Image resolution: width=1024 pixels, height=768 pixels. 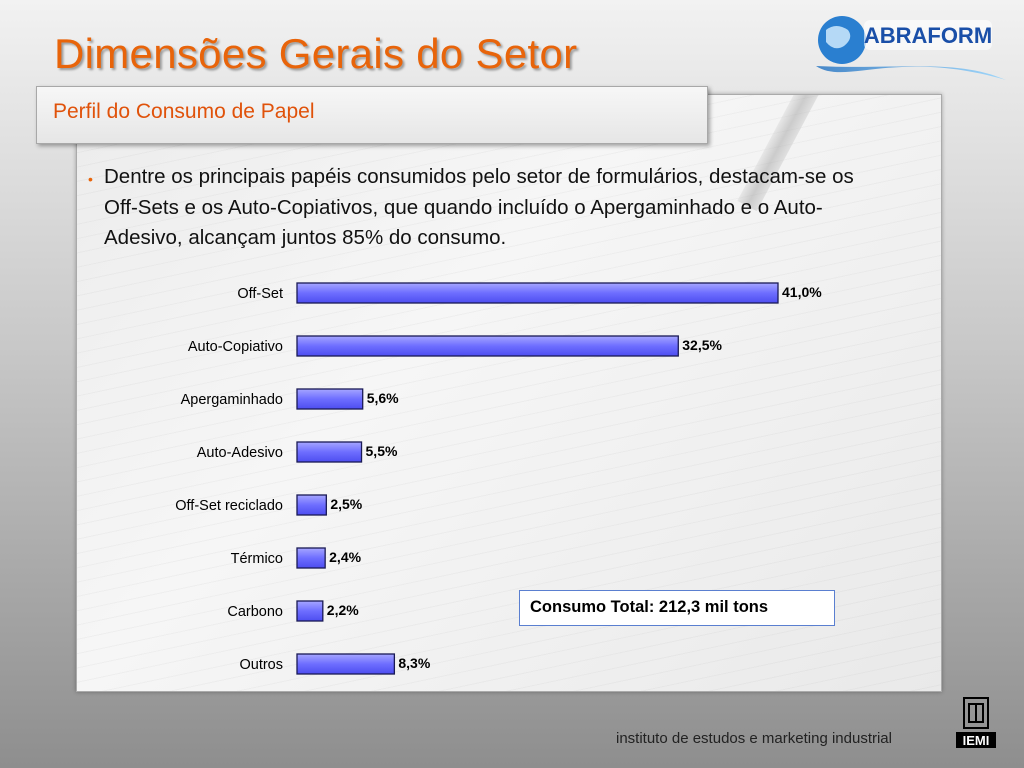 I want to click on abraform-logo-text: ABRAFORM, so click(x=928, y=35).